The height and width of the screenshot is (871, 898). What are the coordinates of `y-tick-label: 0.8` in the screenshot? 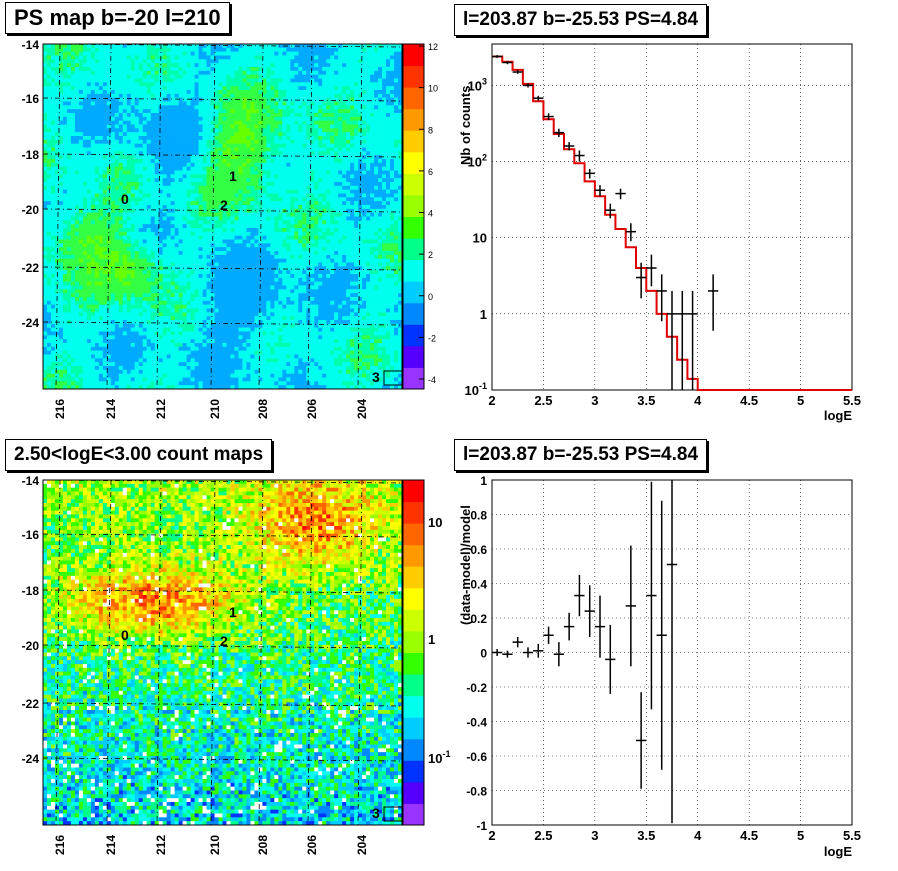 It's located at (478, 516).